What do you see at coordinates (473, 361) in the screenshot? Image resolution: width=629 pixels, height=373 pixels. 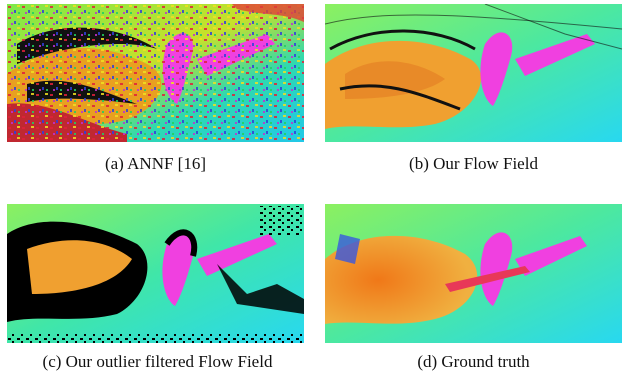 I see `caption-panel-d: (d) Ground truth` at bounding box center [473, 361].